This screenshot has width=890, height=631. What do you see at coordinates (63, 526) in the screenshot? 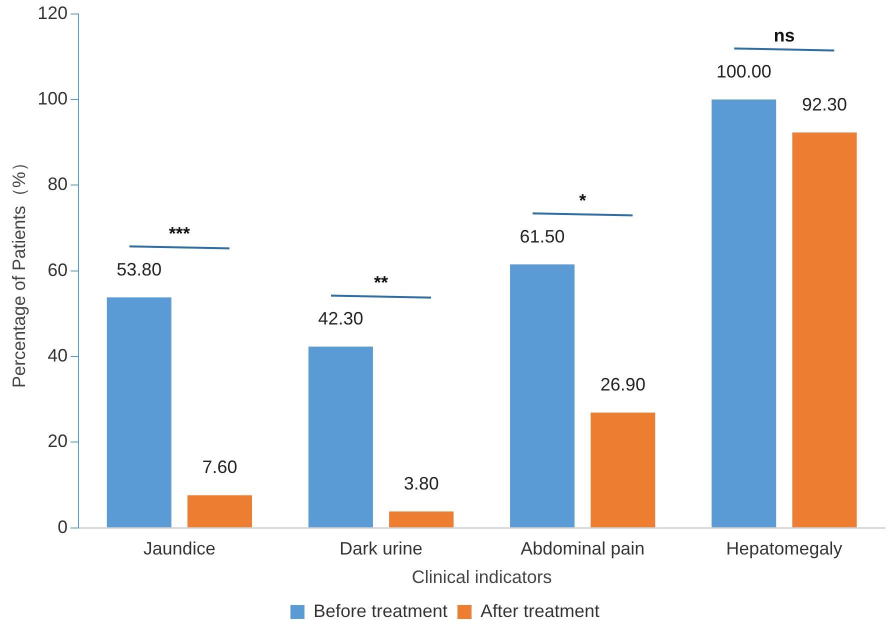
I see `y-tick-label: 0` at bounding box center [63, 526].